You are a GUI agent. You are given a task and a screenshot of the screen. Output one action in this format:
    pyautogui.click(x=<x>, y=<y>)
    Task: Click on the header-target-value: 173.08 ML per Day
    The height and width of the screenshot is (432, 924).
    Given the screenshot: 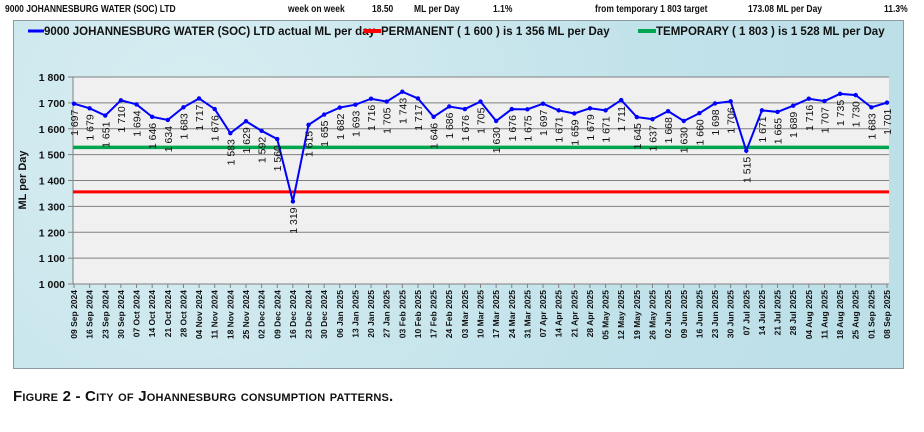 What is the action you would take?
    pyautogui.click(x=785, y=9)
    